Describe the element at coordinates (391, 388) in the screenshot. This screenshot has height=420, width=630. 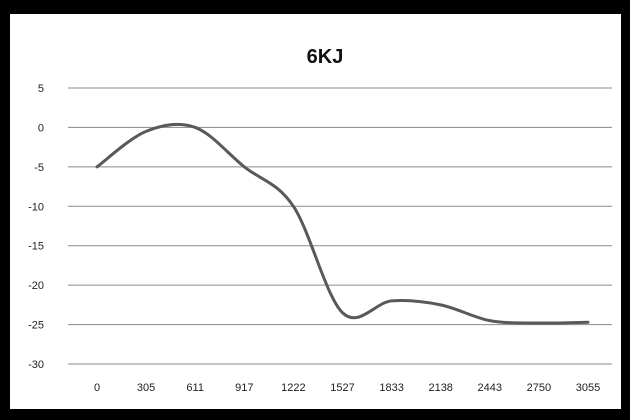
I see `x-tick-label: 1833` at that location.